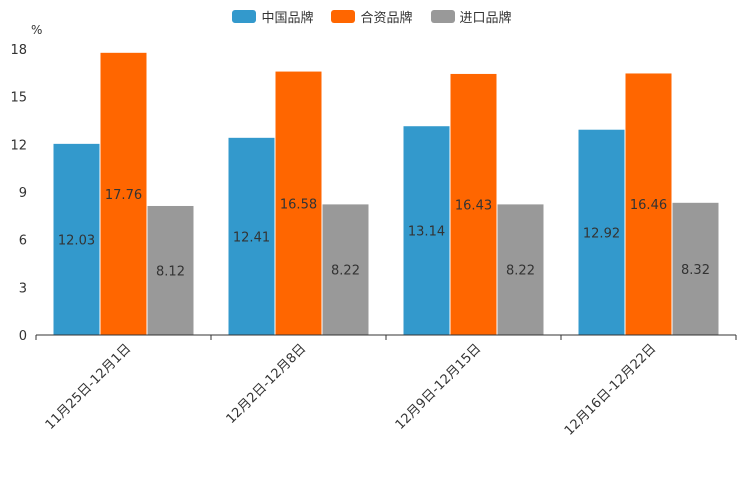  Describe the element at coordinates (23, 336) in the screenshot. I see `y-tick-label: 0` at that location.